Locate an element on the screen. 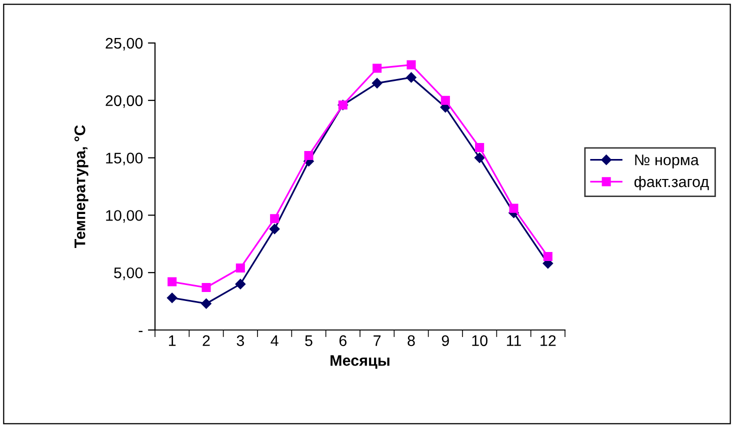  x-tick-label: 8 is located at coordinates (411, 340).